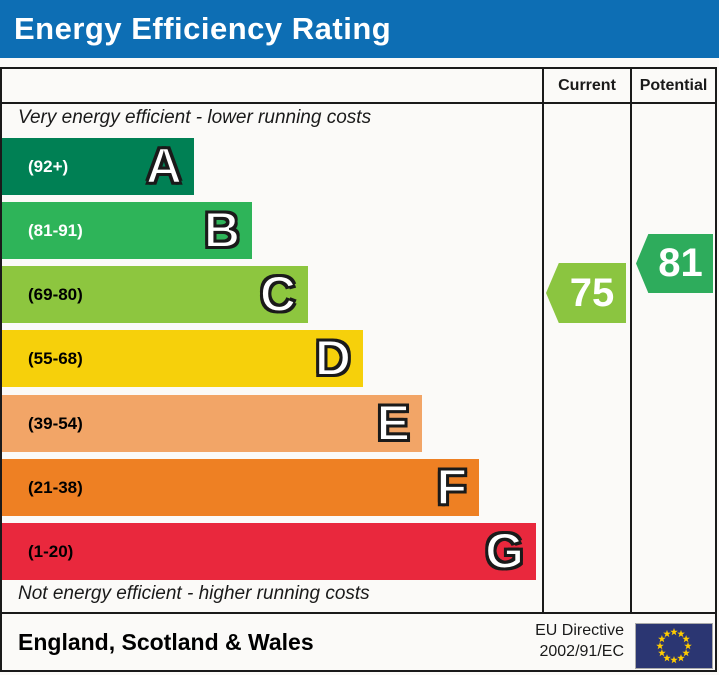 The width and height of the screenshot is (719, 675). What do you see at coordinates (127, 230) in the screenshot?
I see `band-b: (81-91) B` at bounding box center [127, 230].